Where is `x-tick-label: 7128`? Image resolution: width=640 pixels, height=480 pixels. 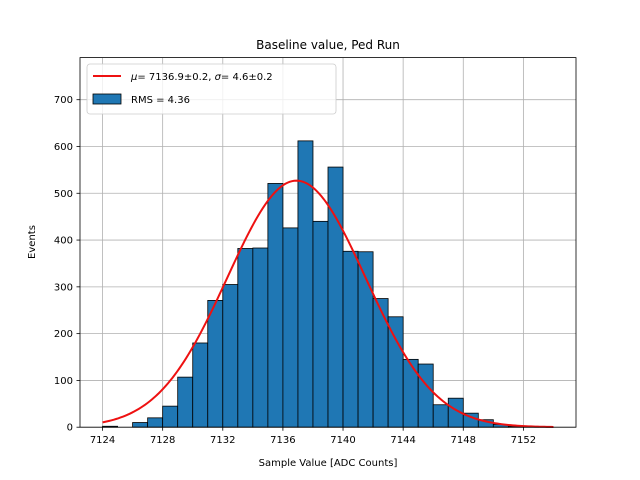 x-tick-label: 7128 is located at coordinates (162, 440).